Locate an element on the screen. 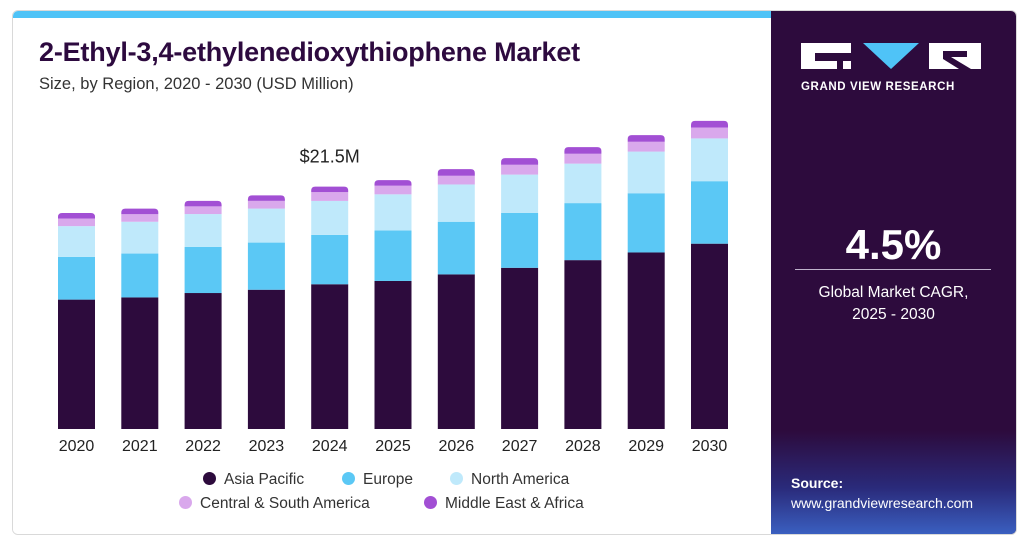 This screenshot has height=541, width=1025. x-tick-label: 2020 is located at coordinates (77, 446).